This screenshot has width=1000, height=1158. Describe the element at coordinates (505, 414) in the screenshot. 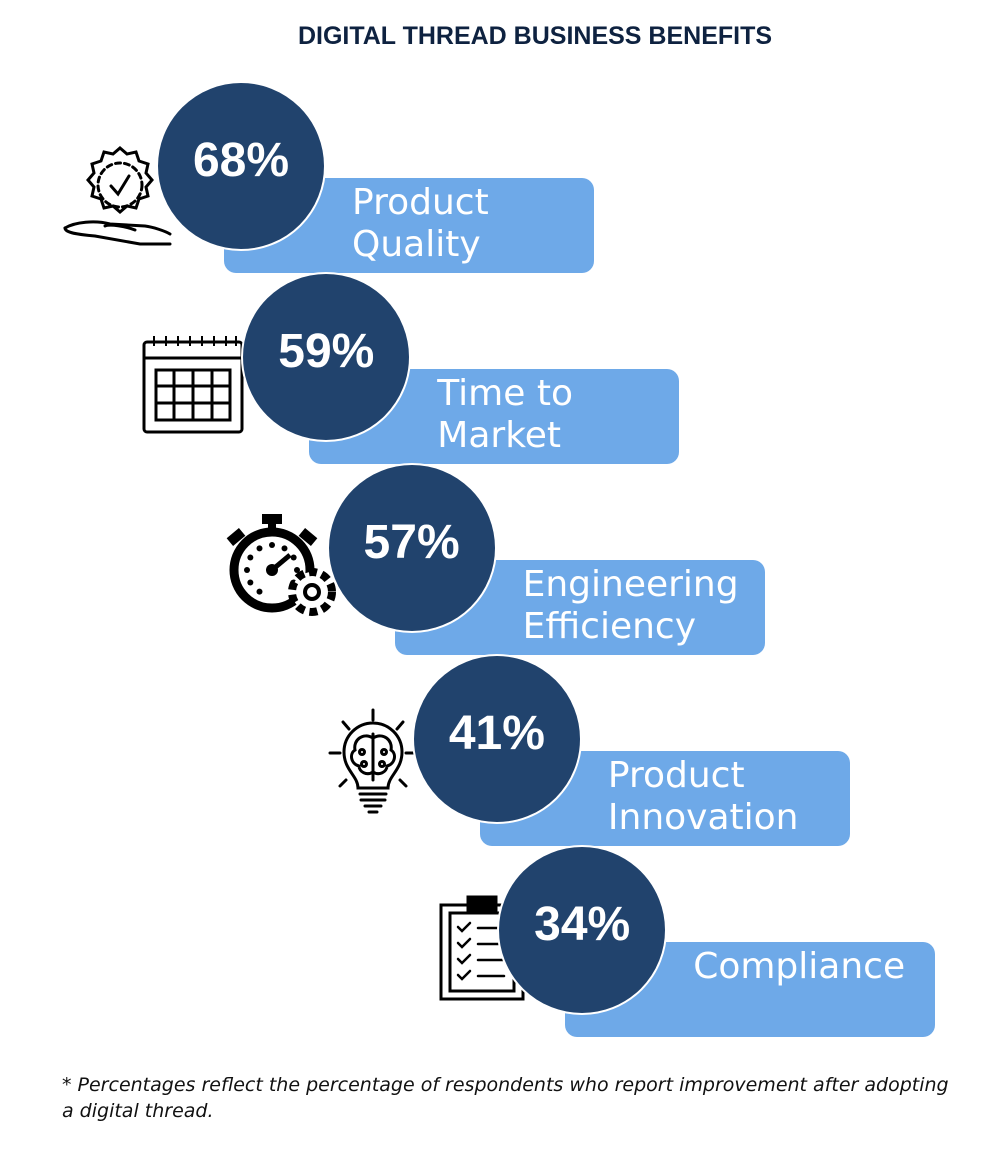

I see `benefit-label: Time to Market` at that location.